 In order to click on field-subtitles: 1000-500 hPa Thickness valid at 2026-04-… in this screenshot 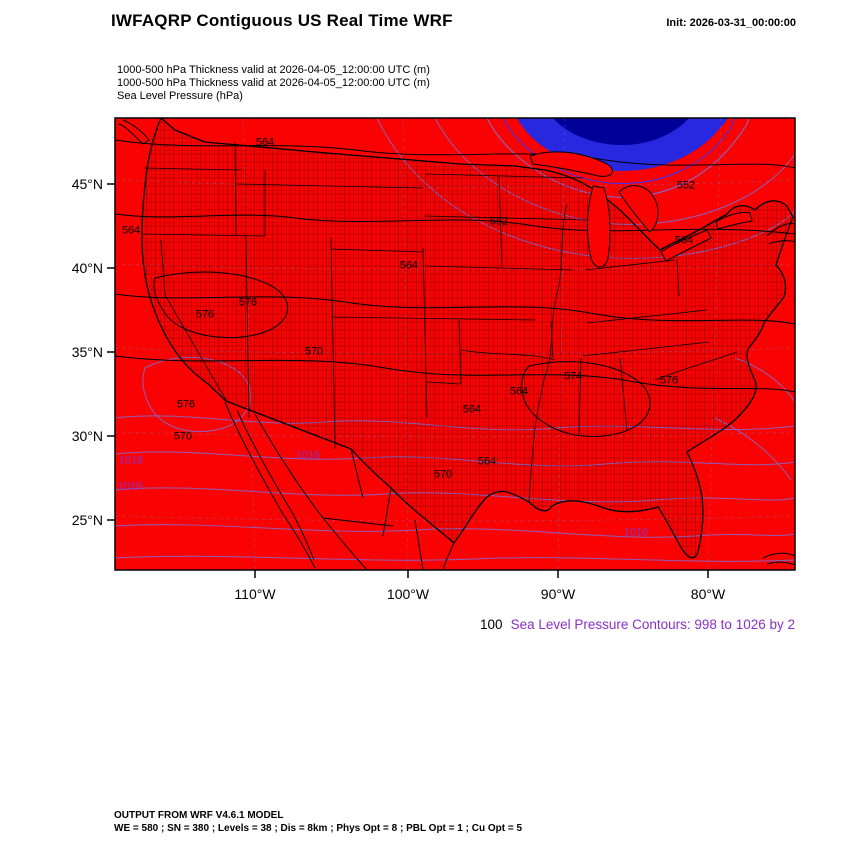, I will do `click(273, 83)`.